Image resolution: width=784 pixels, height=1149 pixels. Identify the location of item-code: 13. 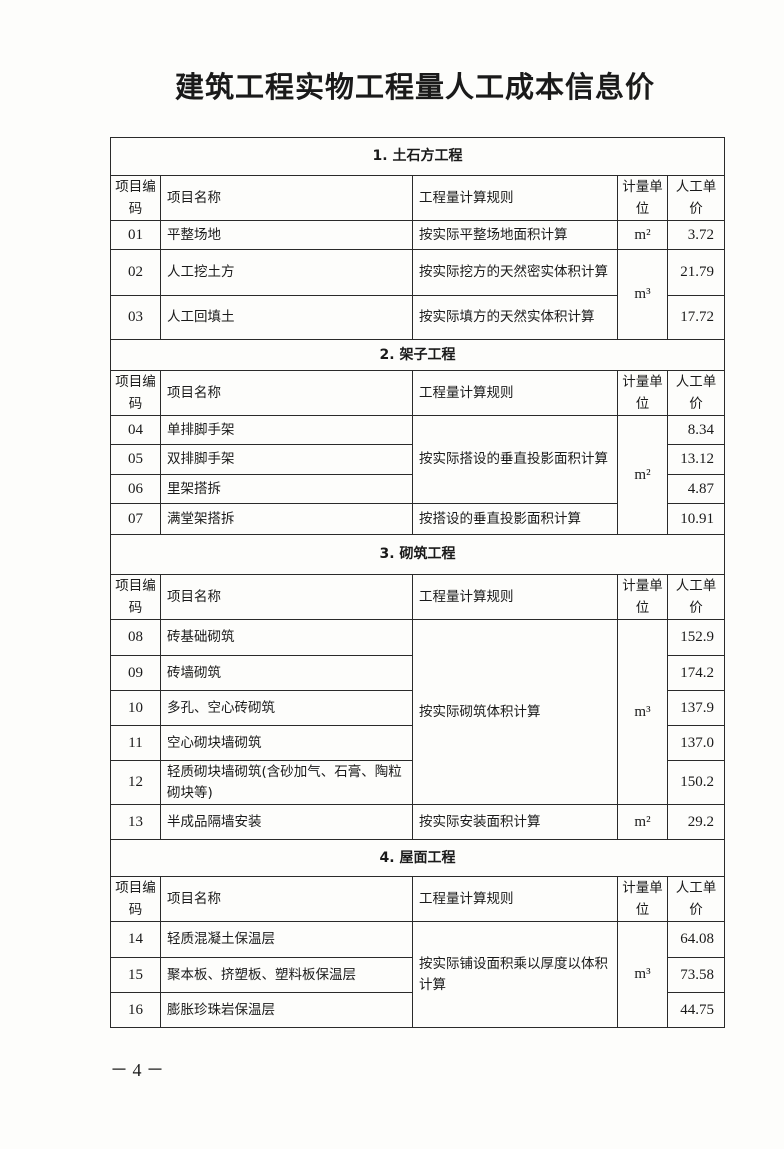
(135, 822).